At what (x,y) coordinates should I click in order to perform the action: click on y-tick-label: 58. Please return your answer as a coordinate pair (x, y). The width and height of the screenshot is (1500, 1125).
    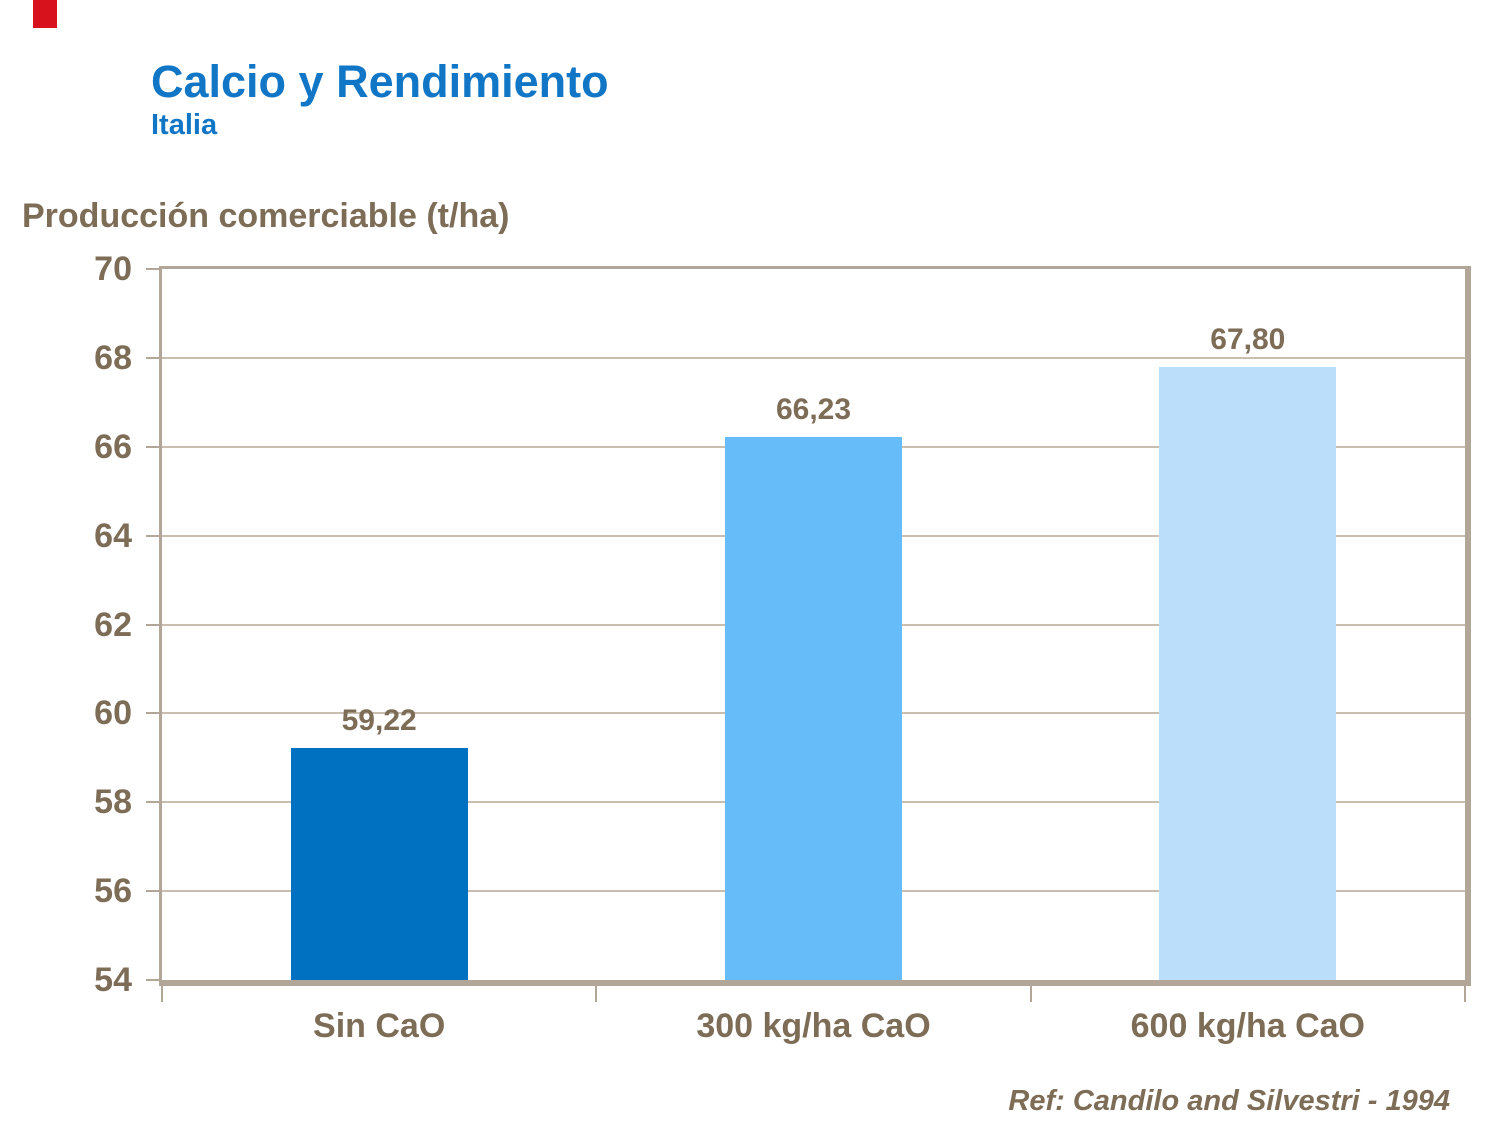
    Looking at the image, I should click on (113, 802).